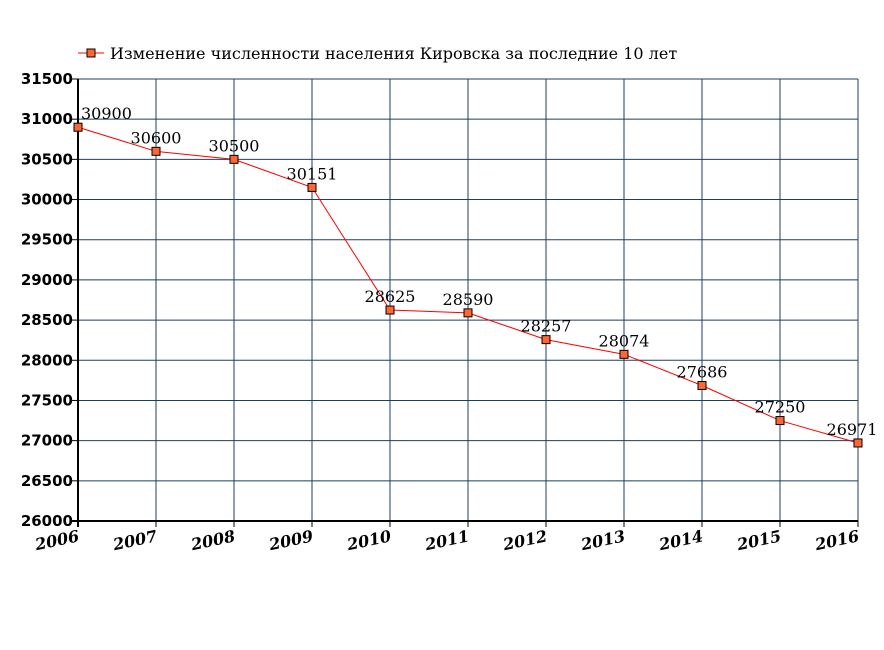  What do you see at coordinates (546, 326) in the screenshot?
I see `data-label: 28257` at bounding box center [546, 326].